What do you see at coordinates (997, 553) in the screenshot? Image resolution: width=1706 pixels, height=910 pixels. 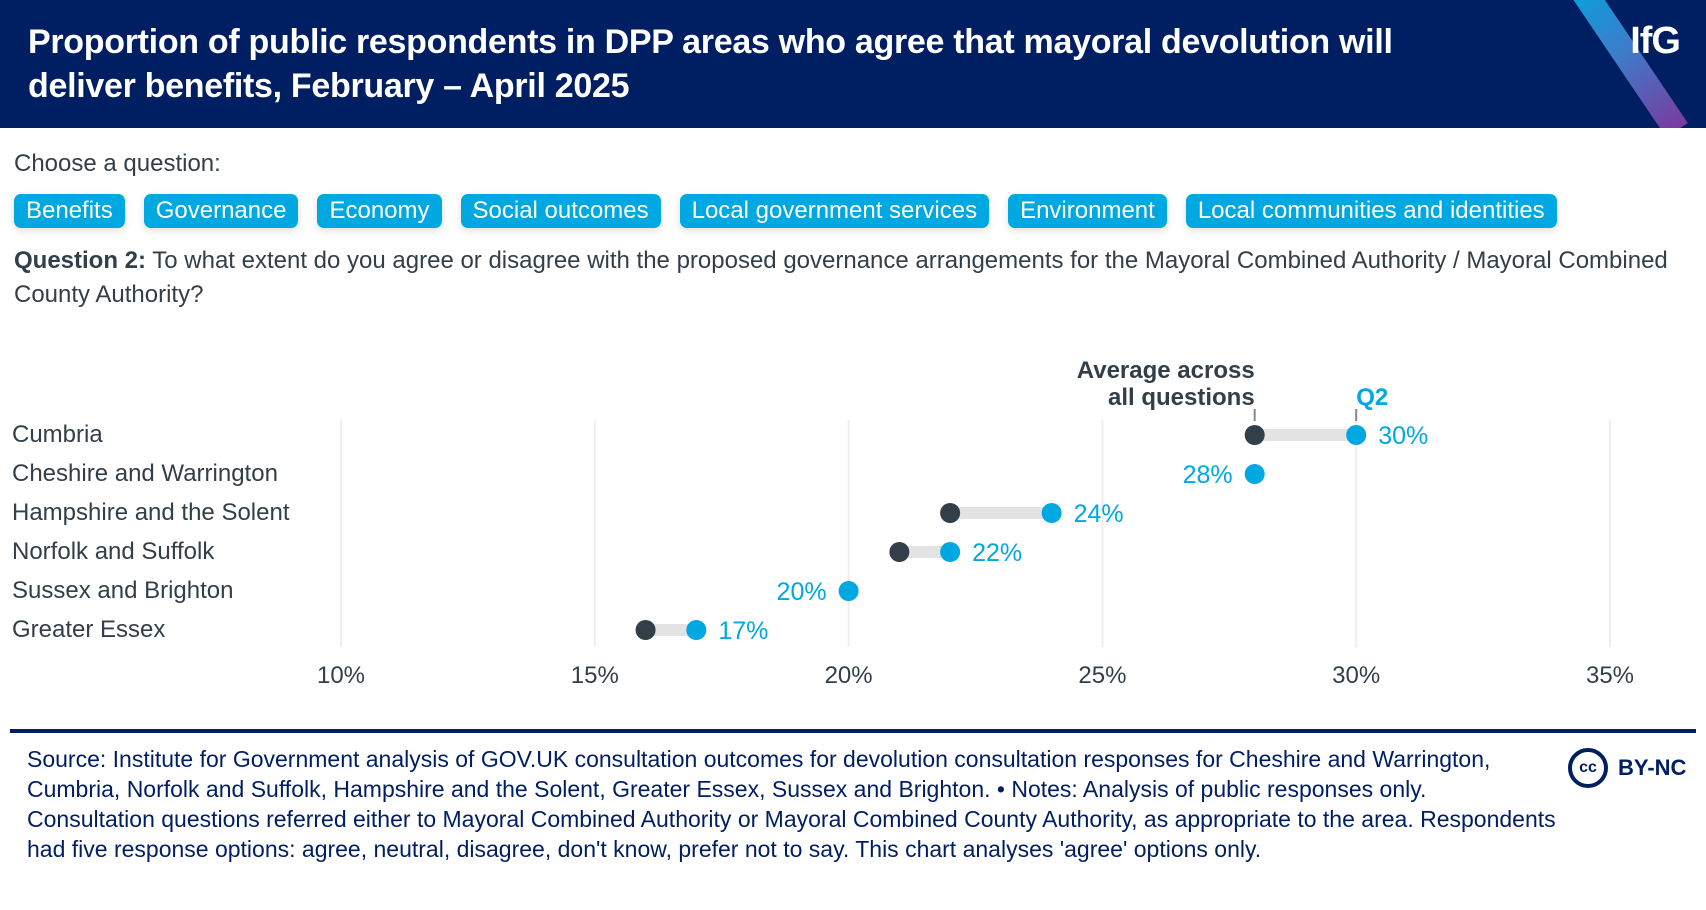 I see `data-label: 22%` at bounding box center [997, 553].